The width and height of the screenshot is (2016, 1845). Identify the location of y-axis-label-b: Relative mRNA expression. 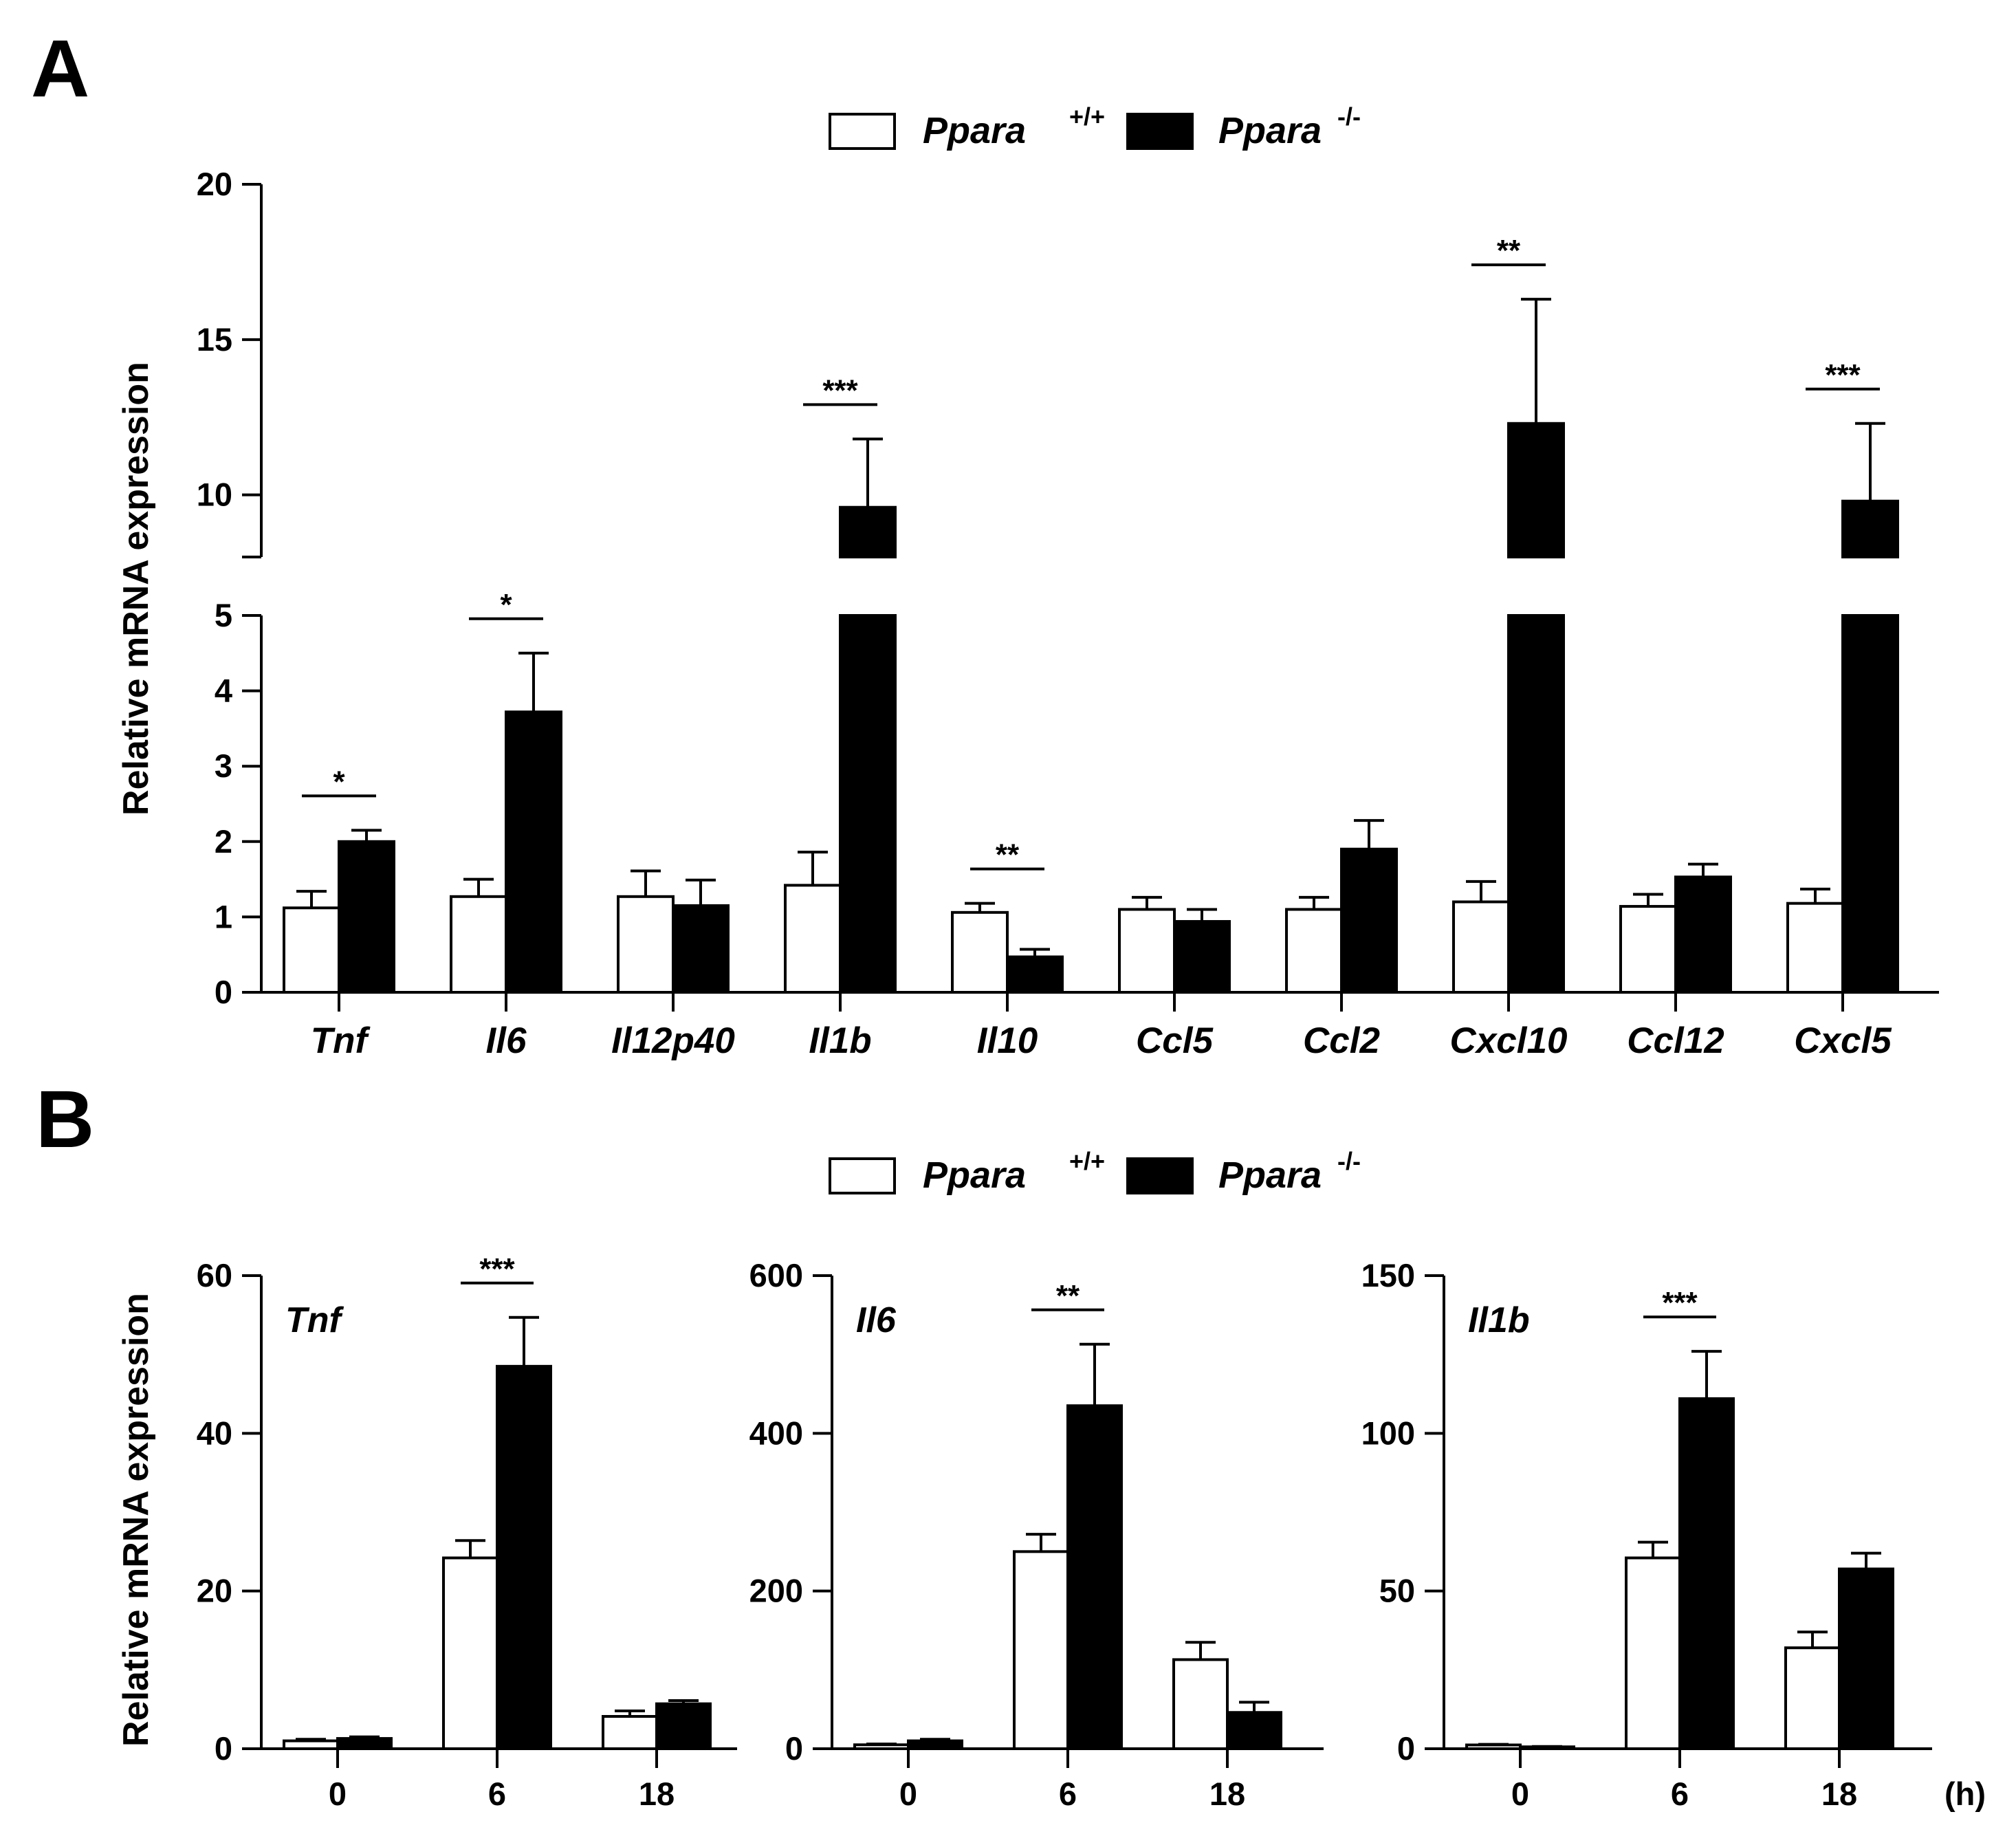
(136, 1520).